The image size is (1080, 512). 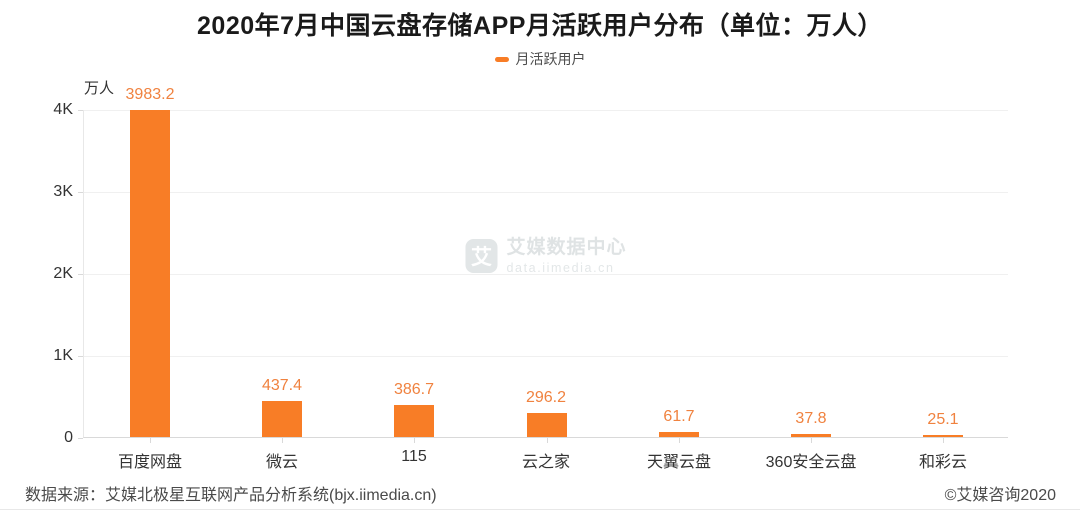 I want to click on legend-label: 月活跃用户, so click(x=550, y=59).